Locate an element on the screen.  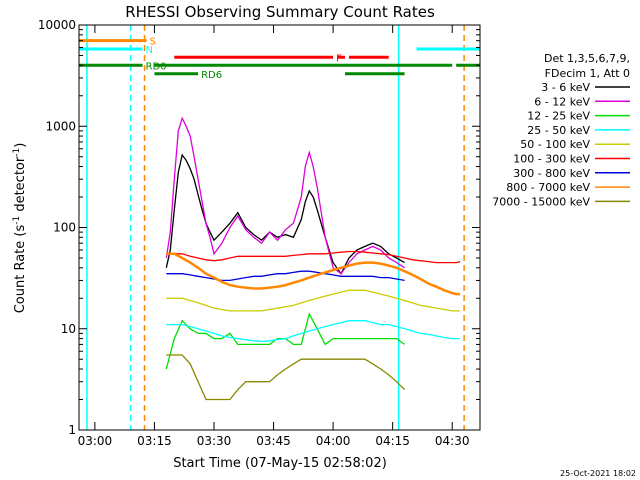
state-bar-label-n: N is located at coordinates (149, 50).